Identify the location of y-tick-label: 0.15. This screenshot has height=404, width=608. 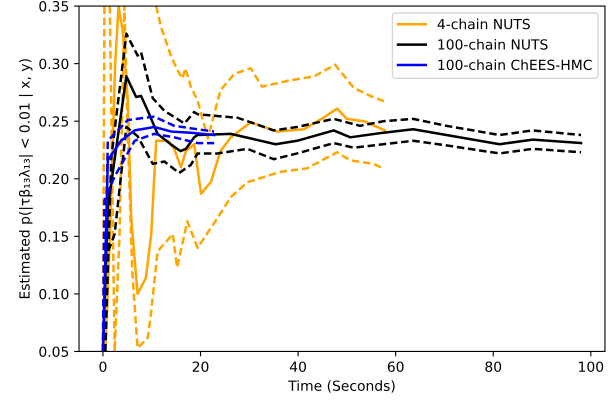
(53, 236).